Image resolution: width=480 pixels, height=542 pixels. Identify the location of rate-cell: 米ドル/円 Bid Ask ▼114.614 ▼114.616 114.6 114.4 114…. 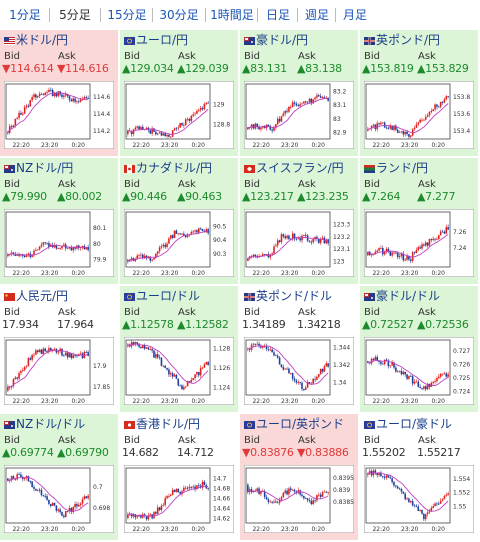
(59, 93).